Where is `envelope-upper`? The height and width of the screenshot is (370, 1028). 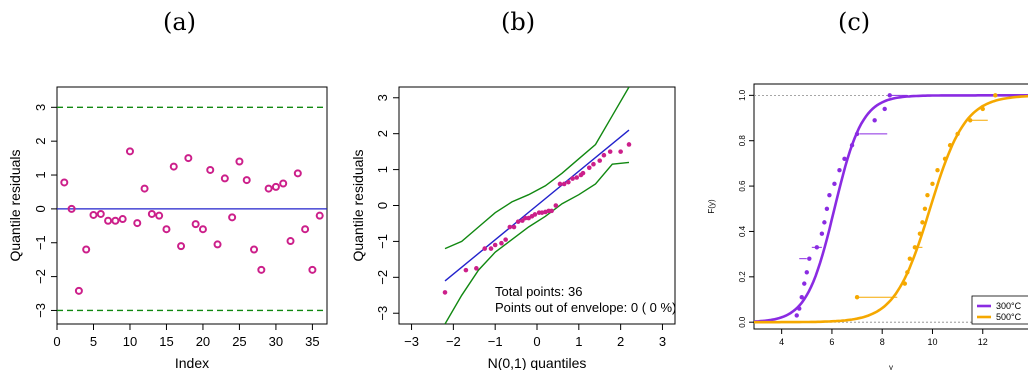
envelope-upper is located at coordinates (537, 168).